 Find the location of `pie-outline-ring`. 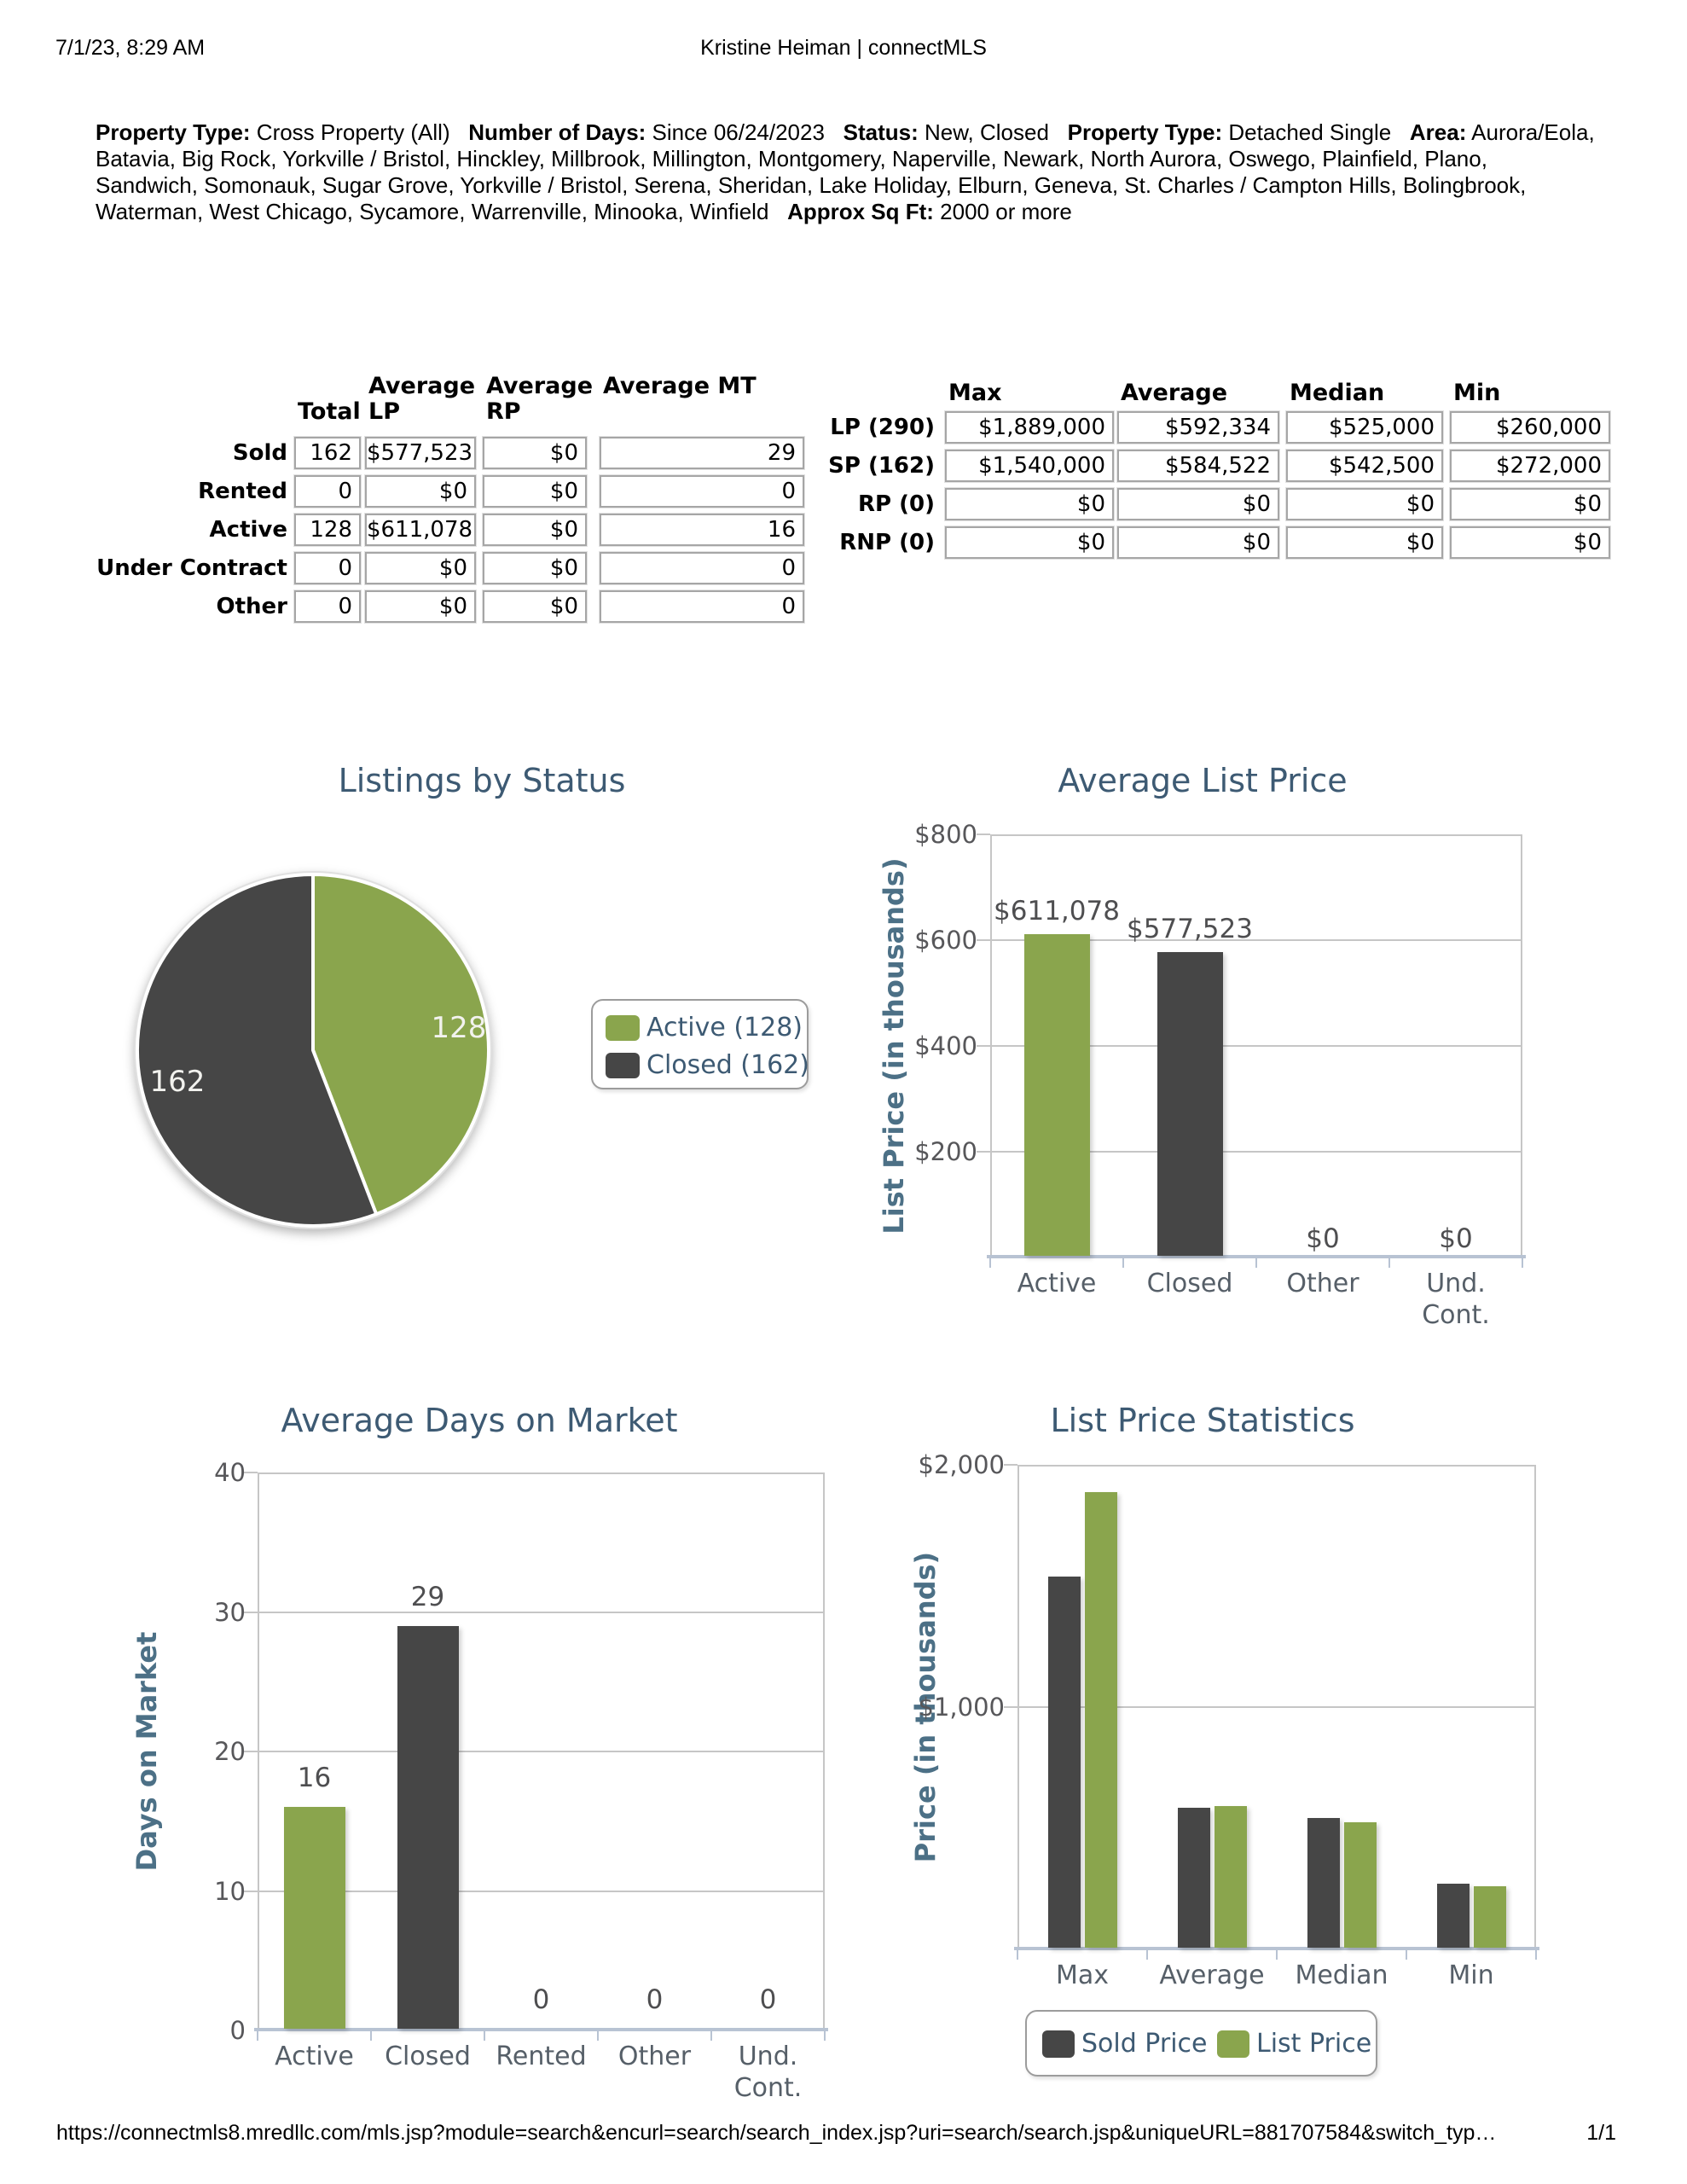

pie-outline-ring is located at coordinates (313, 1050).